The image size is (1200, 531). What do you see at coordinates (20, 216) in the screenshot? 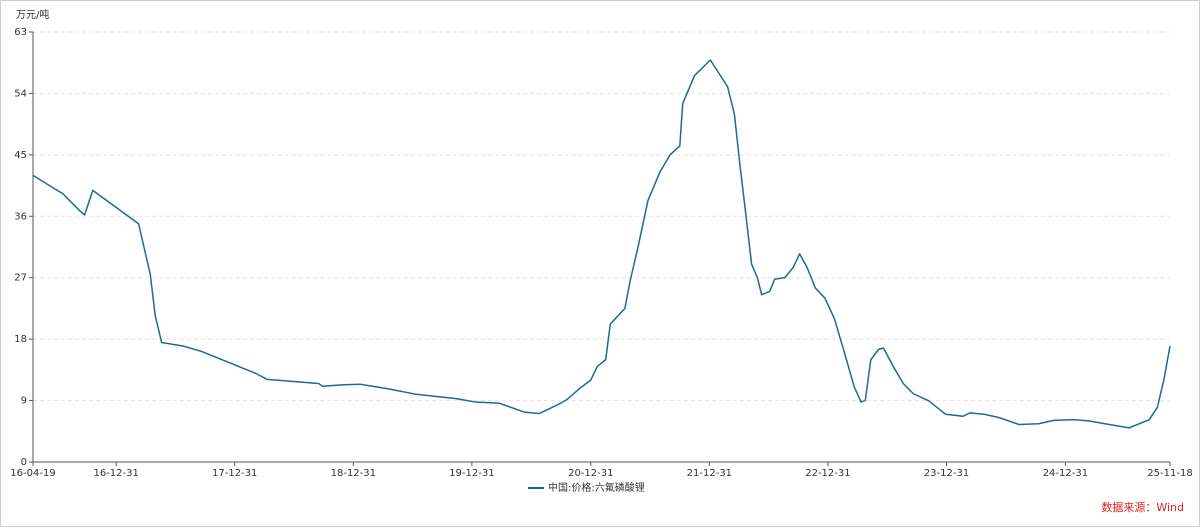
I see `y-tick-label: 36` at bounding box center [20, 216].